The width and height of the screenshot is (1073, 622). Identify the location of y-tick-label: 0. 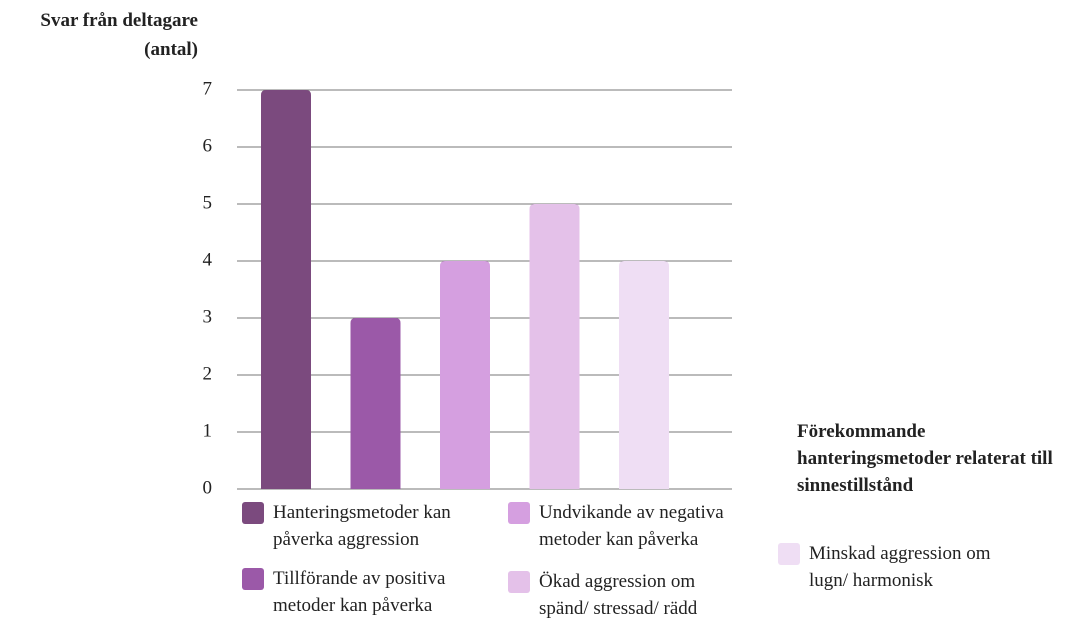
(208, 487).